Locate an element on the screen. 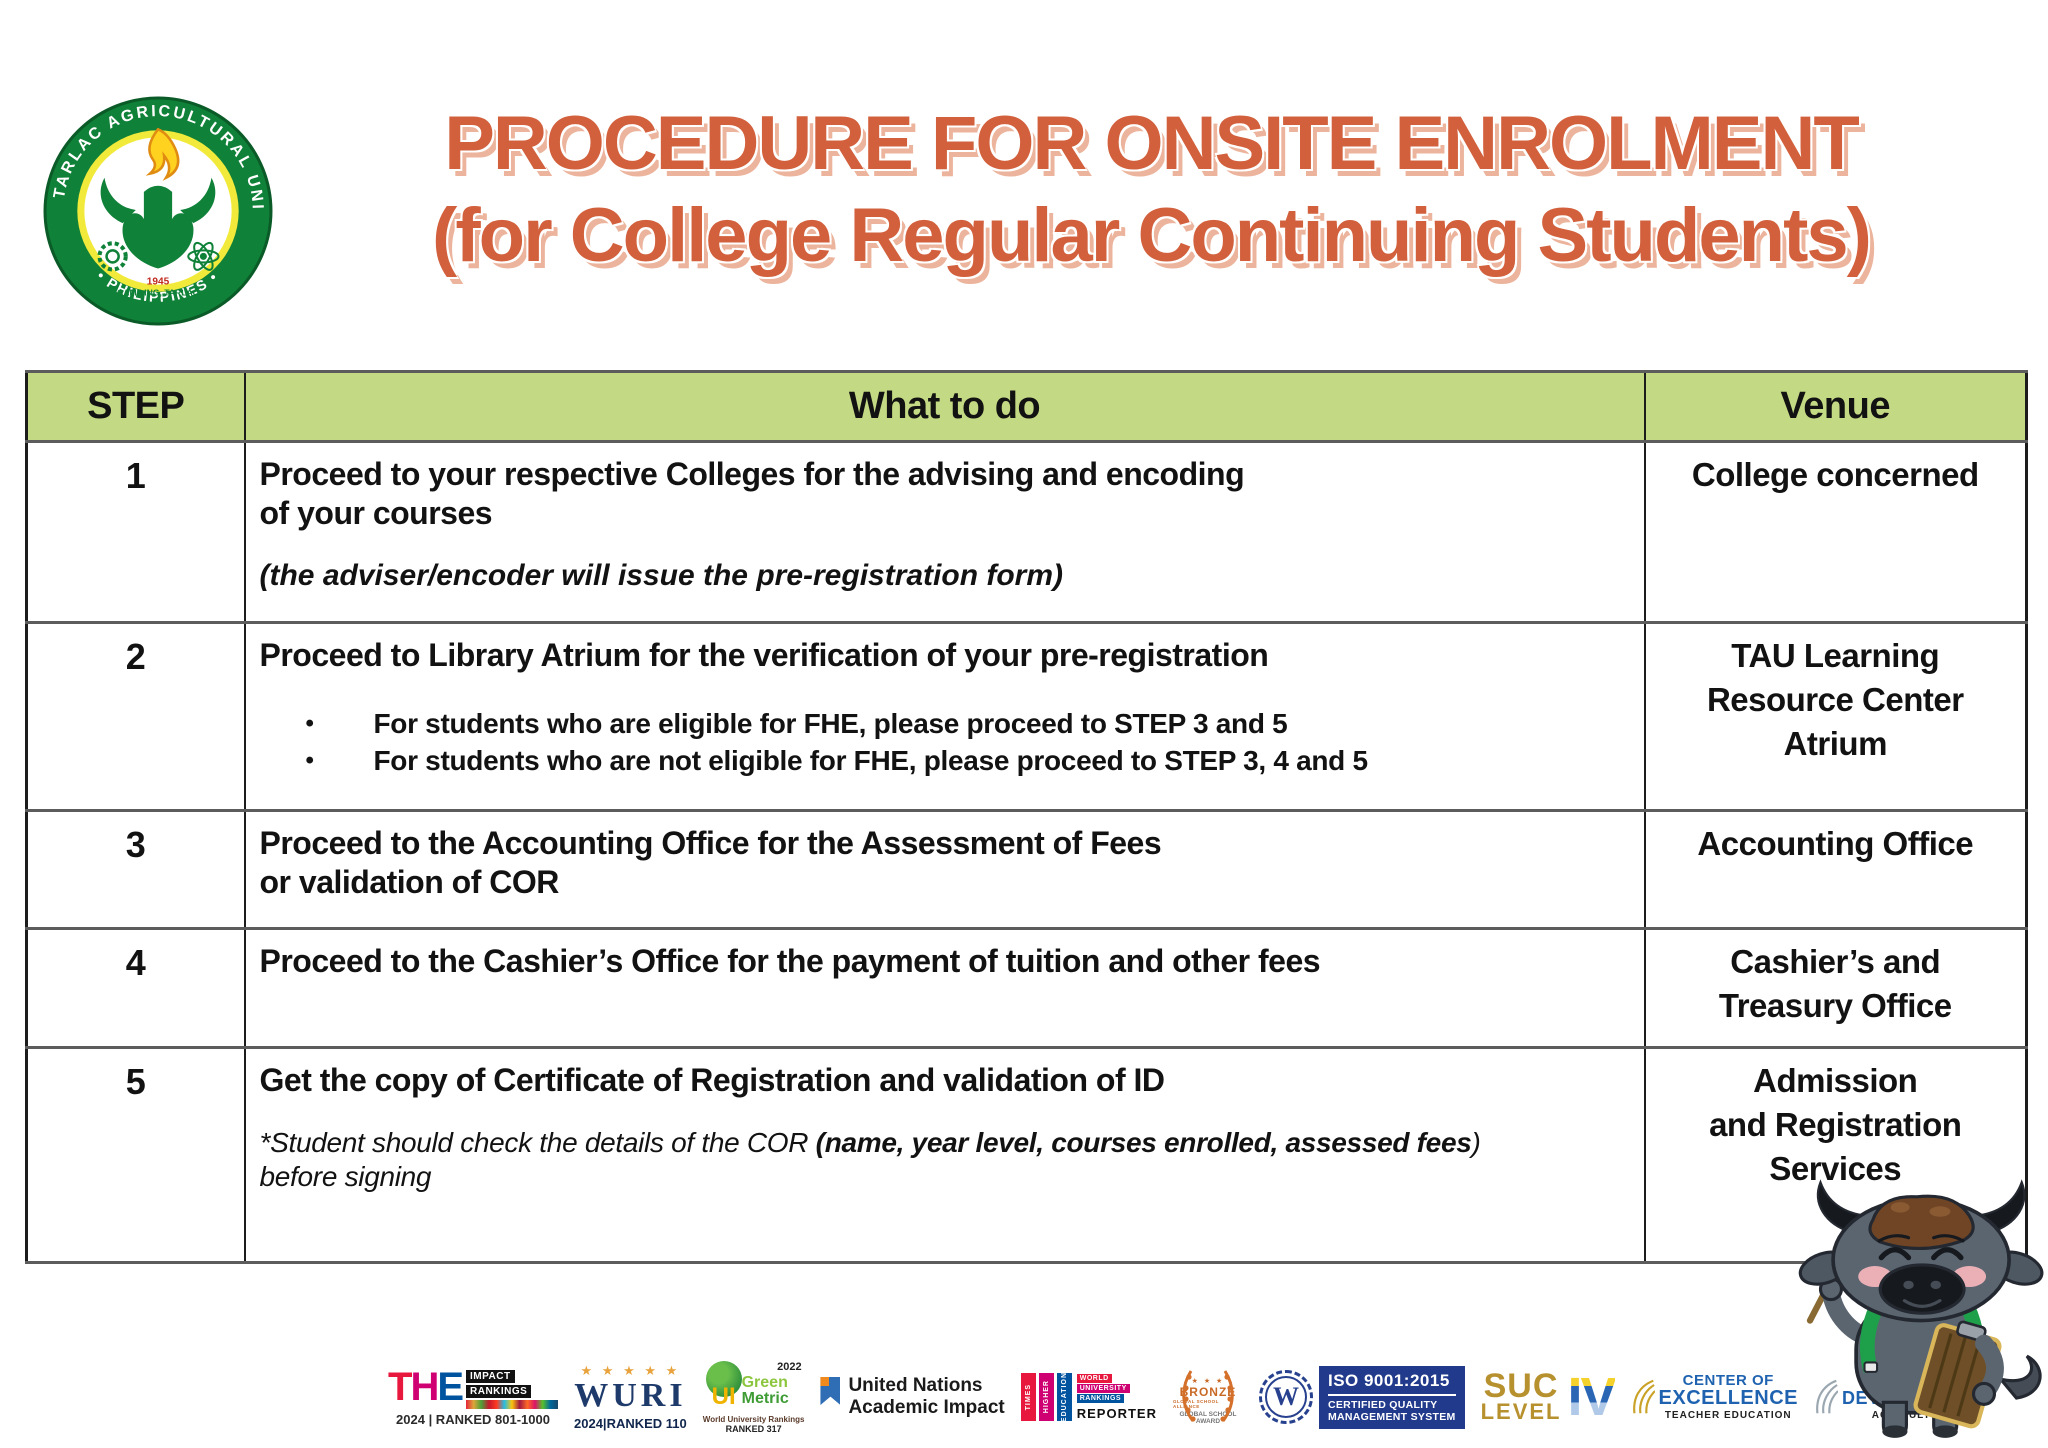 Image resolution: width=2048 pixels, height=1448 pixels. reporter-label: REPORTER is located at coordinates (1116, 1413).